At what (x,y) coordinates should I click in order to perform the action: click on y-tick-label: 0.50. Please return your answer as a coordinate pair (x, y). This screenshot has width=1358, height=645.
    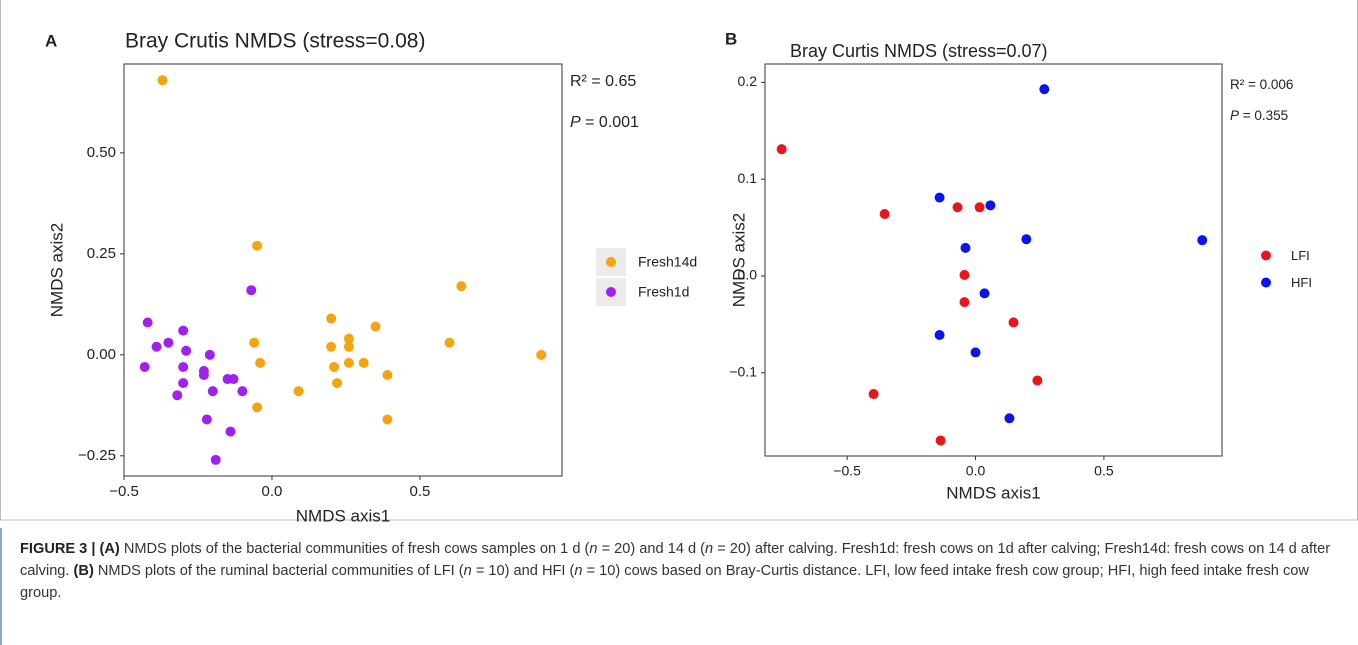
    Looking at the image, I should click on (101, 152).